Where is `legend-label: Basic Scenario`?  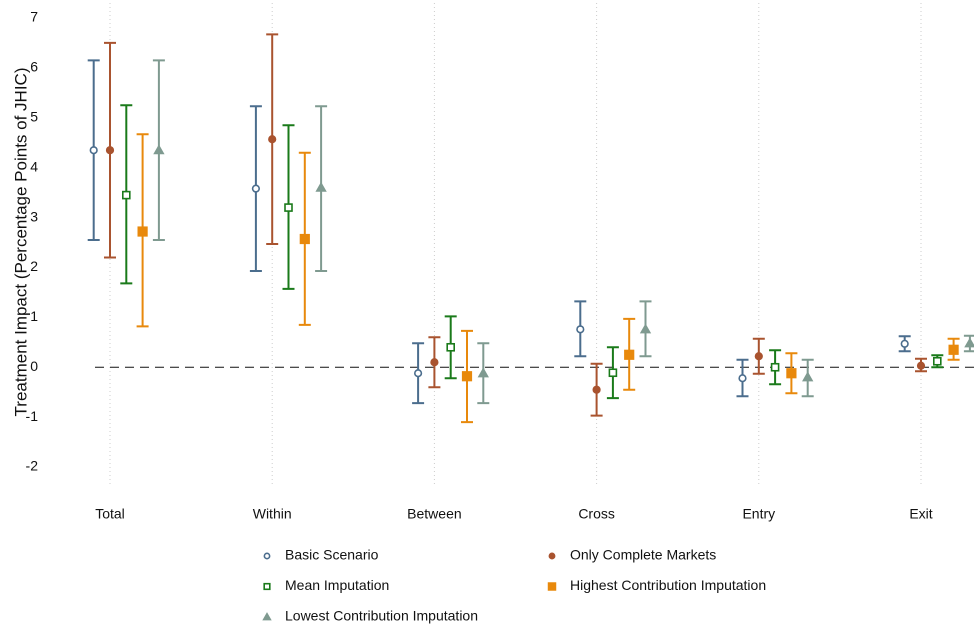 legend-label: Basic Scenario is located at coordinates (332, 555).